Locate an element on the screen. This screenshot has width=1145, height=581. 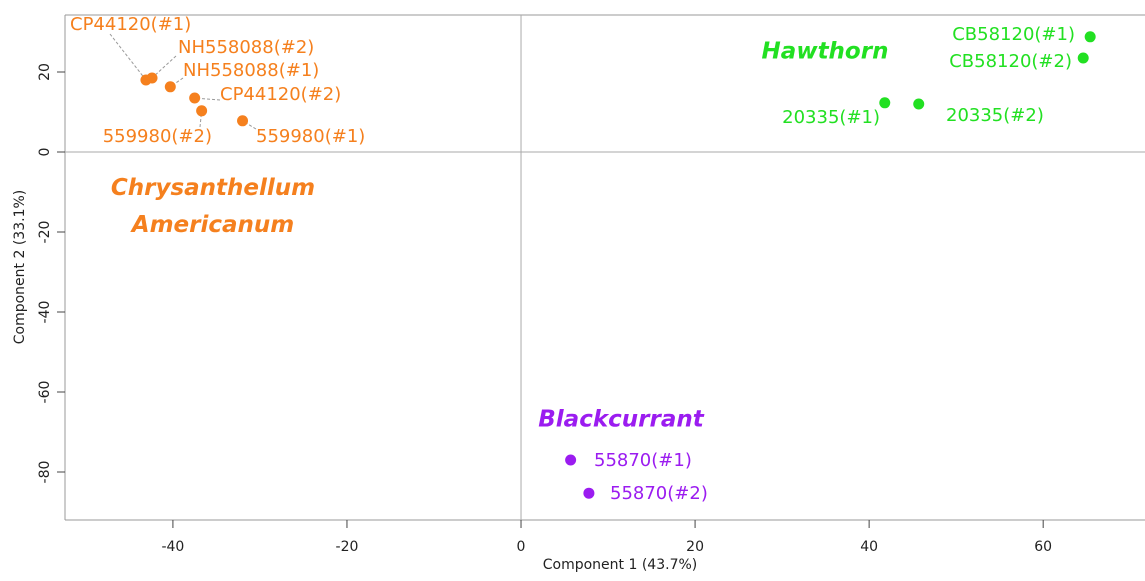
point-label: CP44120(#2) is located at coordinates (280, 94).